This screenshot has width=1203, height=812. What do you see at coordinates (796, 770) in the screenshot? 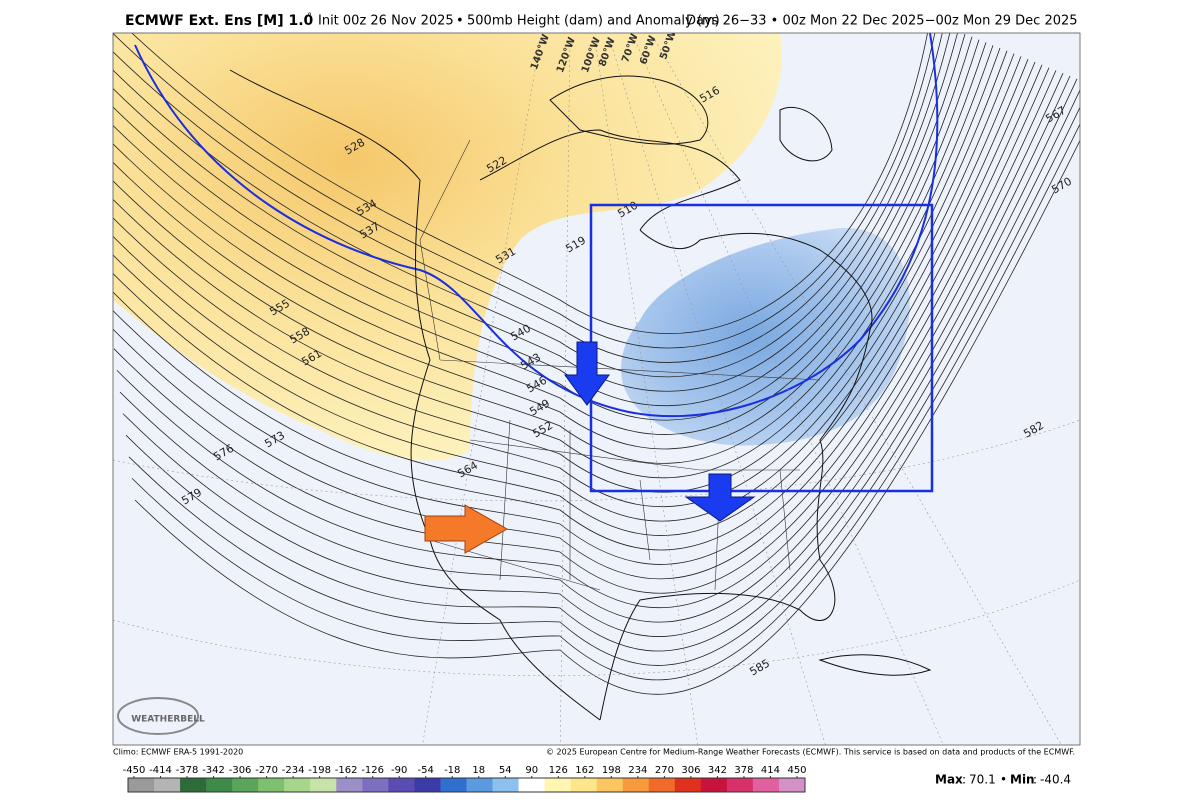
I see `colorbar-tick-label: 450` at bounding box center [796, 770].